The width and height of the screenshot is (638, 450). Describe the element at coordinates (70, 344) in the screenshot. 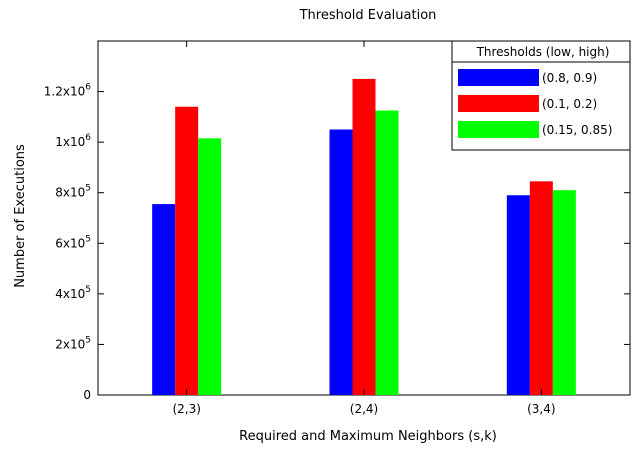

I see `y-tick-mantissa: 2x10` at that location.